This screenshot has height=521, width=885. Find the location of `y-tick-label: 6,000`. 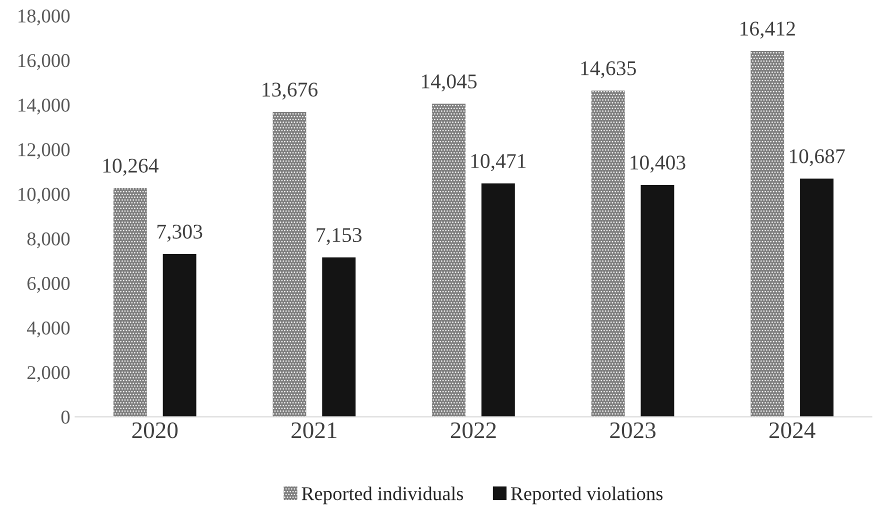

y-tick-label: 6,000 is located at coordinates (48, 284).